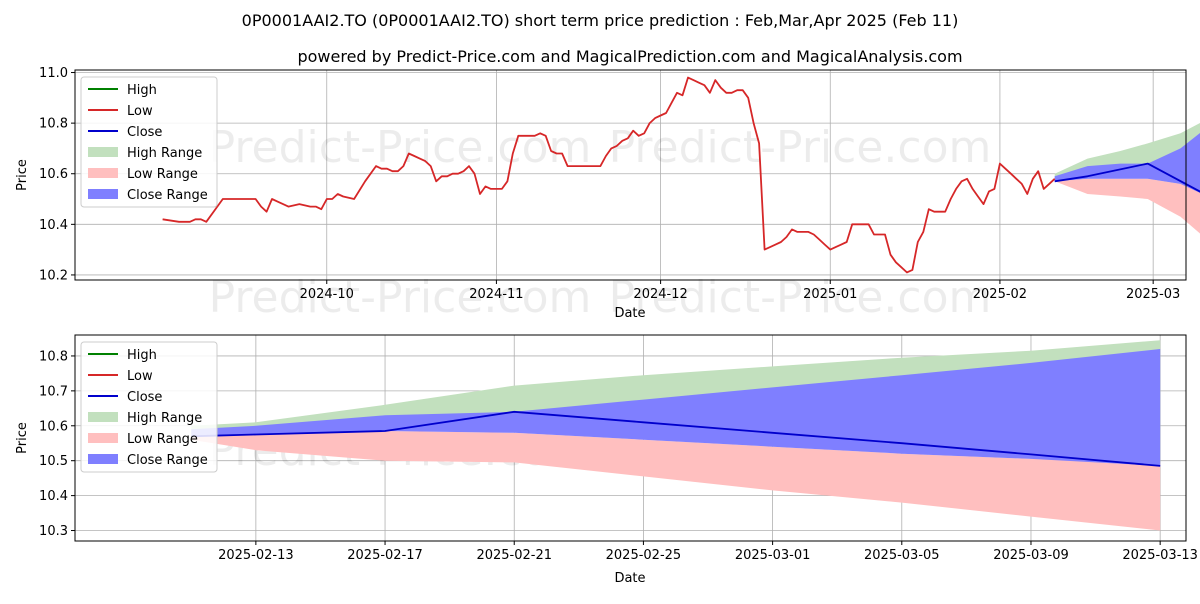 The width and height of the screenshot is (1200, 604). I want to click on bottom-y-ticks: 10.3 10.4 10.5 10.6 10.7 10.8, so click(57, 444).